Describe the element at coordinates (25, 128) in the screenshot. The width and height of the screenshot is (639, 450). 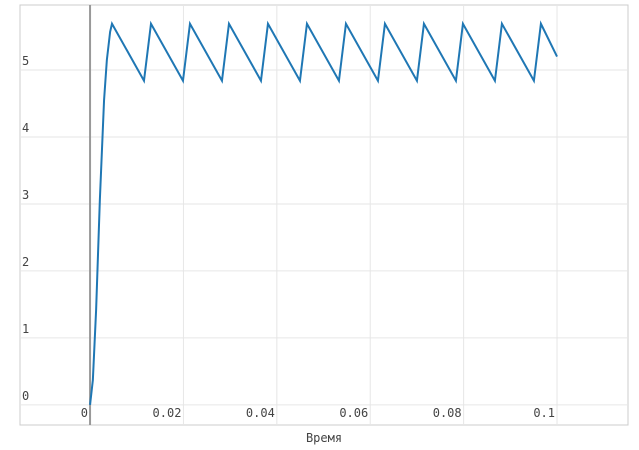
I see `y-tick-label: 4` at that location.